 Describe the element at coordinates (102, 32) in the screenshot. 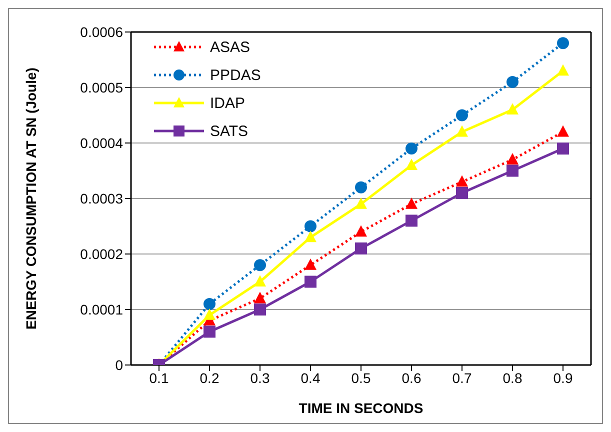

I see `y-tick-label: 0.0006` at that location.